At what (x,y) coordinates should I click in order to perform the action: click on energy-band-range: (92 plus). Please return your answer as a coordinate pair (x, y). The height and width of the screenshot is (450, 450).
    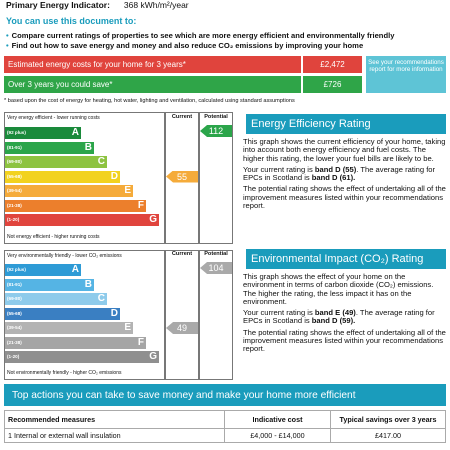
    Looking at the image, I should click on (16, 132).